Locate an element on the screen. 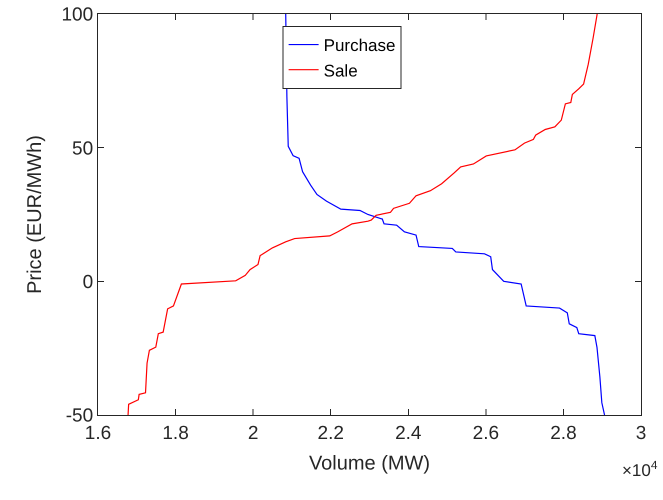 This screenshot has width=663, height=500. x-tick-label: 2.8 is located at coordinates (563, 433).